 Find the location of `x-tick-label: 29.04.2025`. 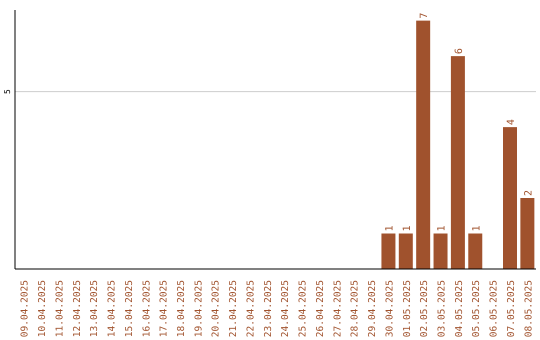

x-tick-label: 29.04.2025 is located at coordinates (372, 309).